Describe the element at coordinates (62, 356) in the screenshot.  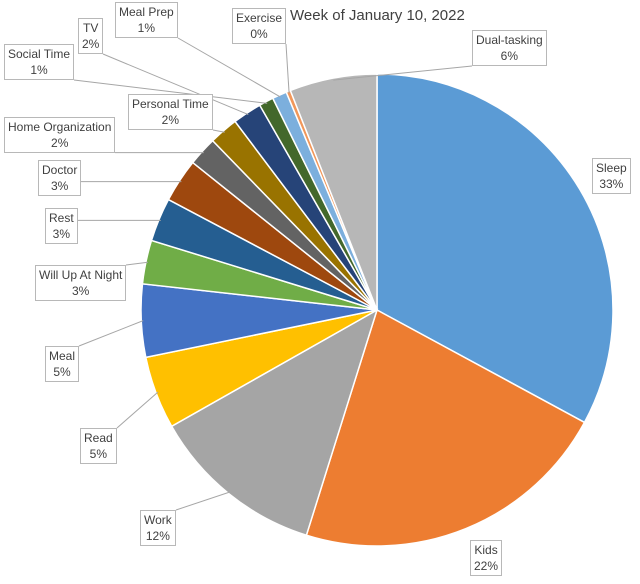
I see `slice-label: Meal` at that location.